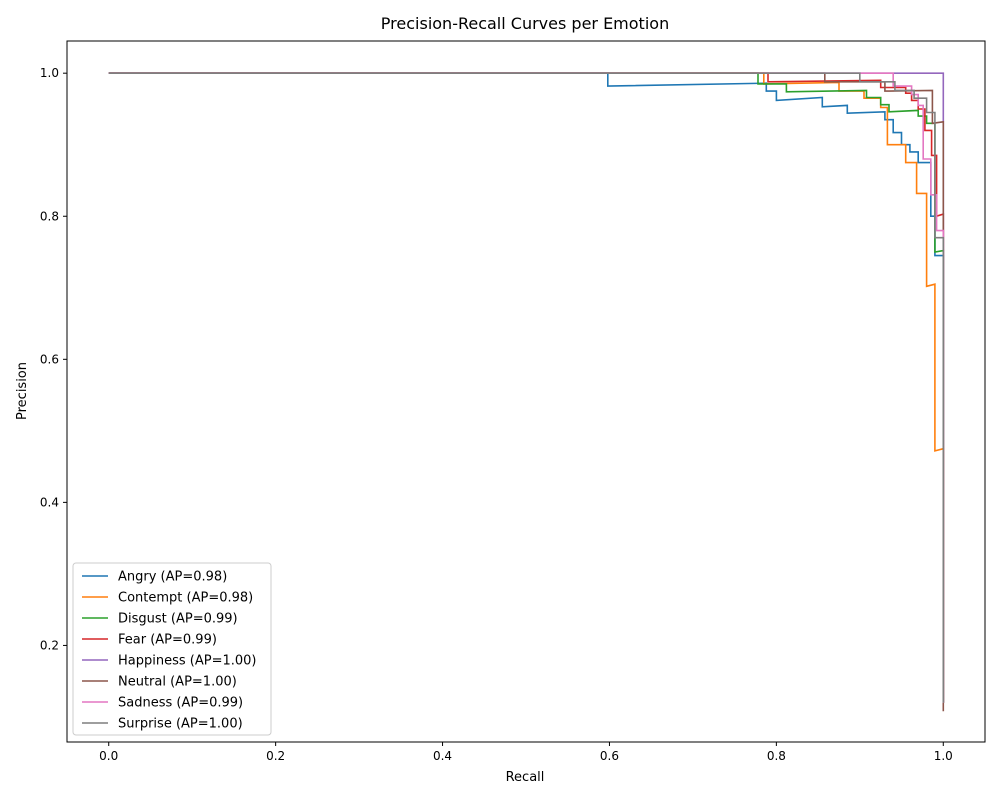 Image resolution: width=1000 pixels, height=804 pixels. I want to click on legend-label: Fear (AP=0.99), so click(167, 640).